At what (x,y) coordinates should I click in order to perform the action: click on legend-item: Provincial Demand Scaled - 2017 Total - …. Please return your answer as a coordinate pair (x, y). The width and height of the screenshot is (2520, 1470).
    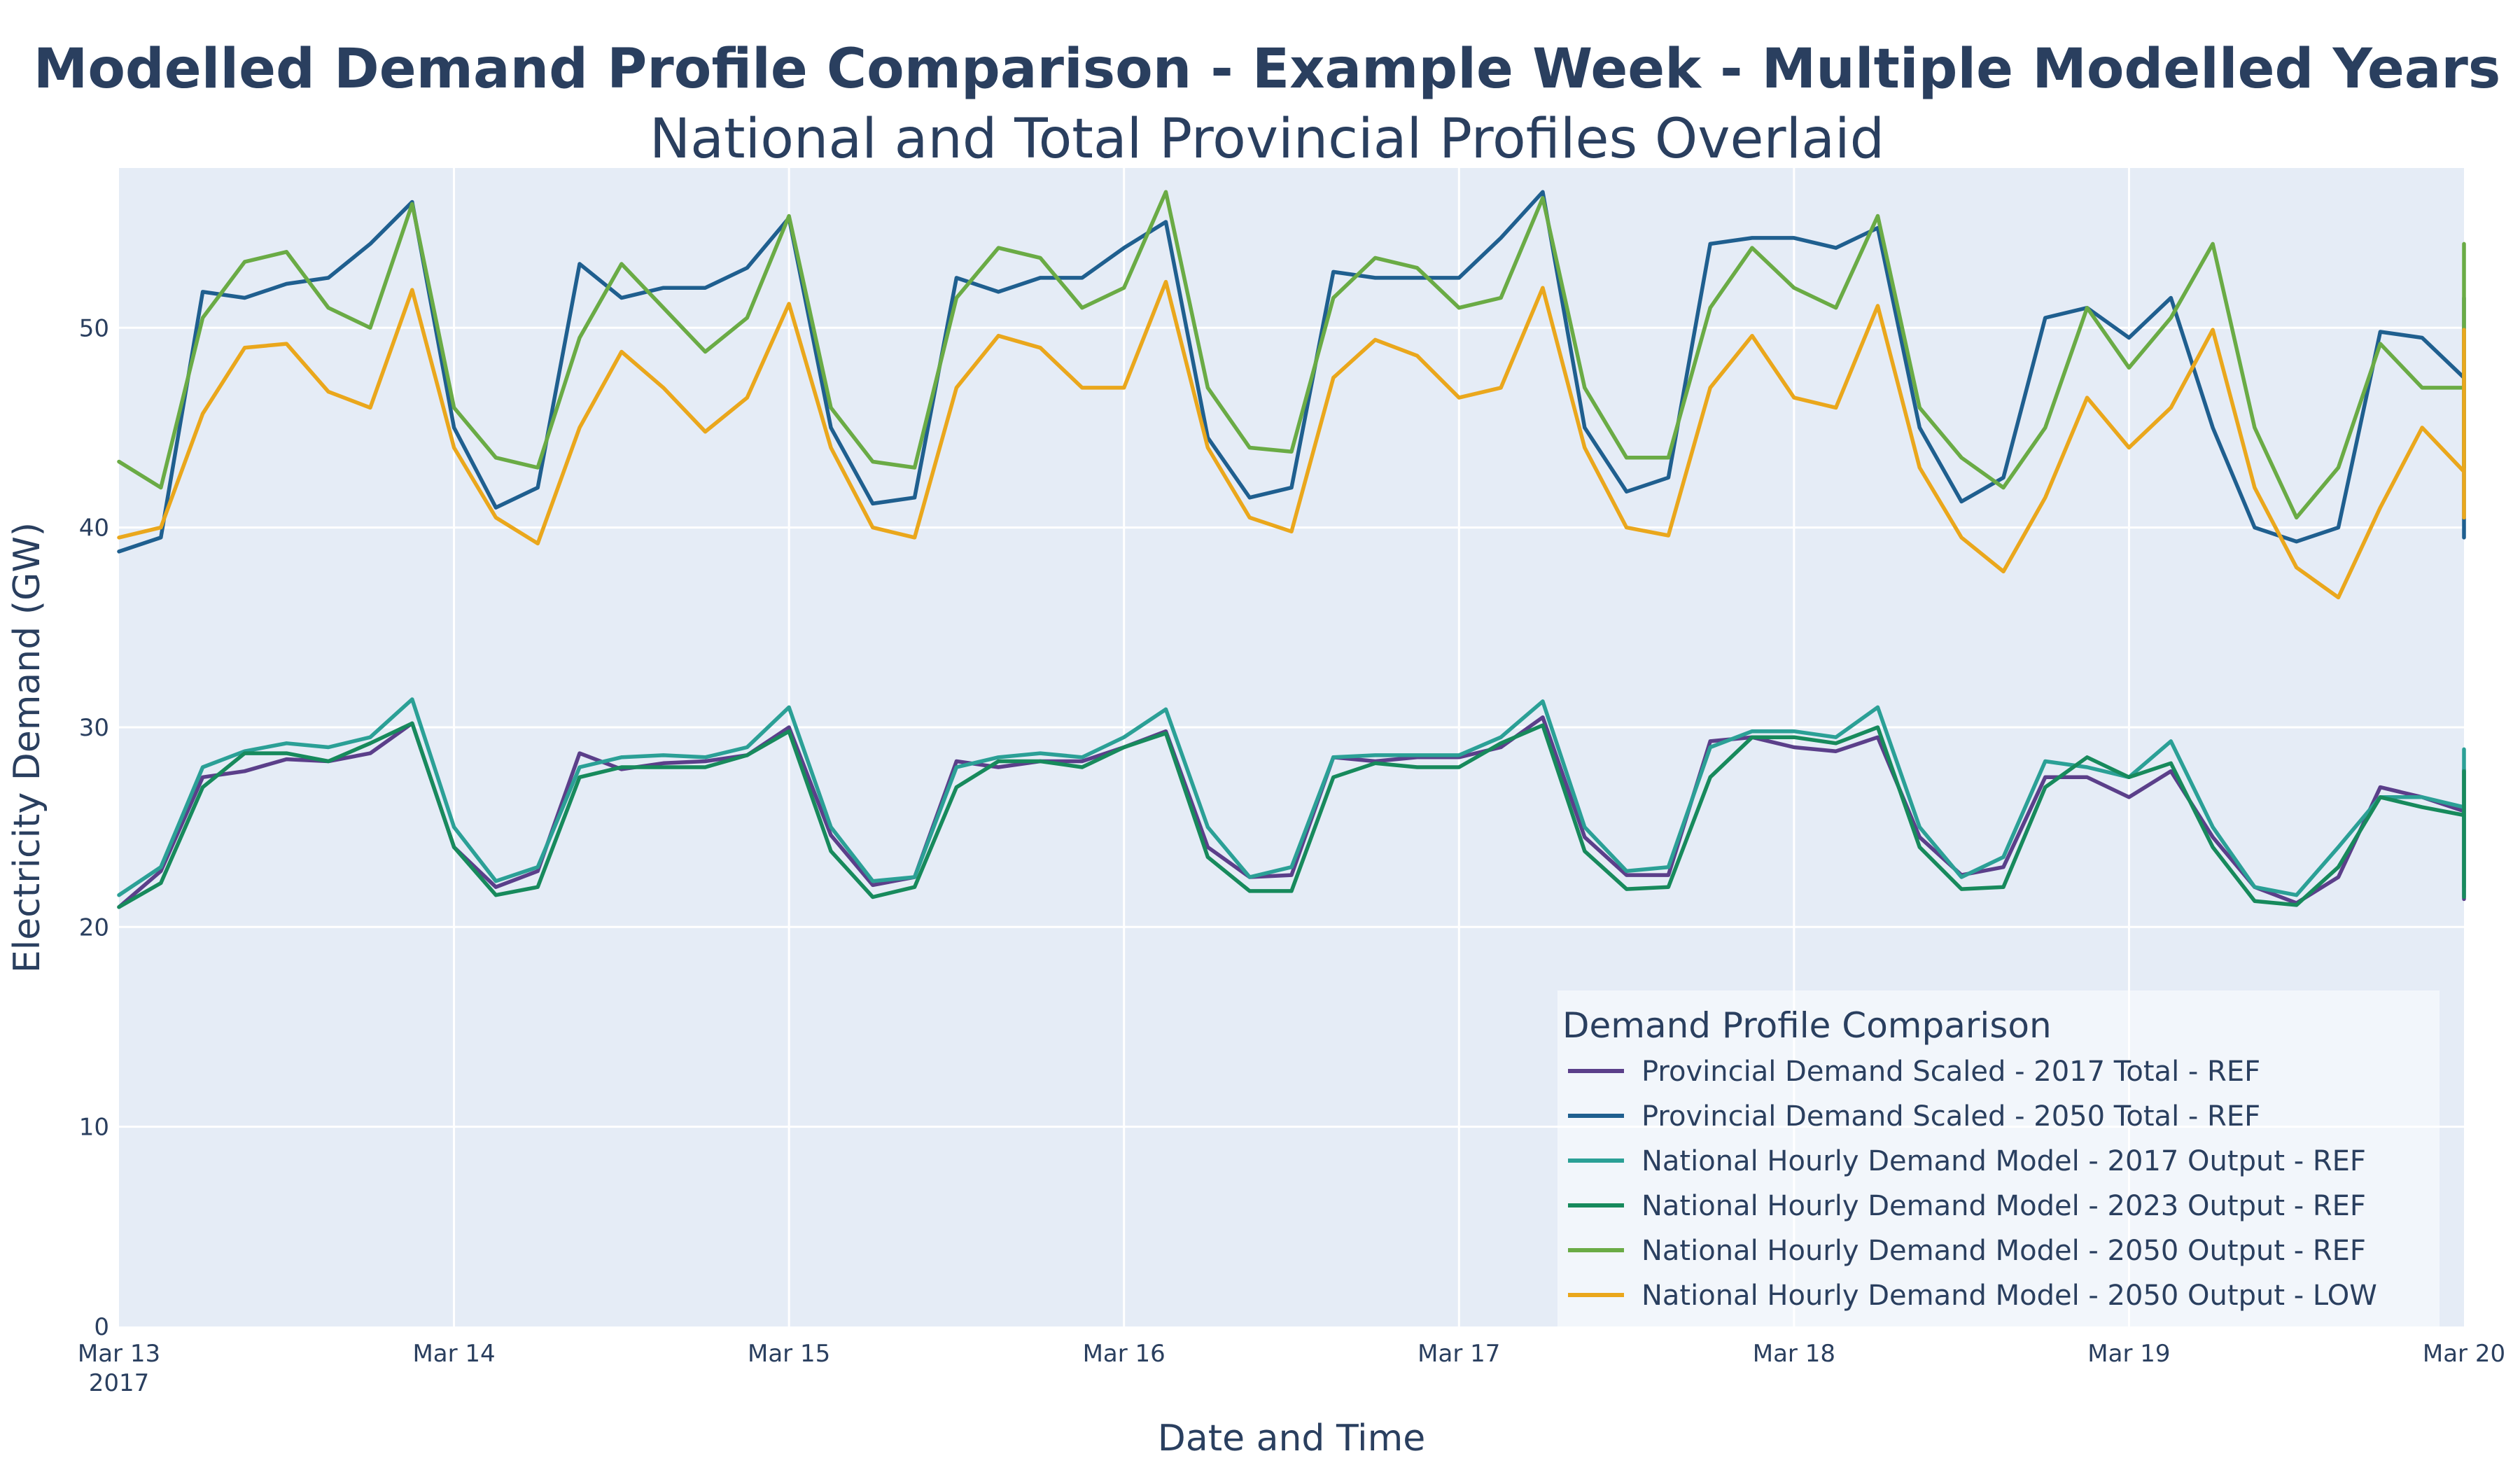
    Looking at the image, I should click on (1914, 1072).